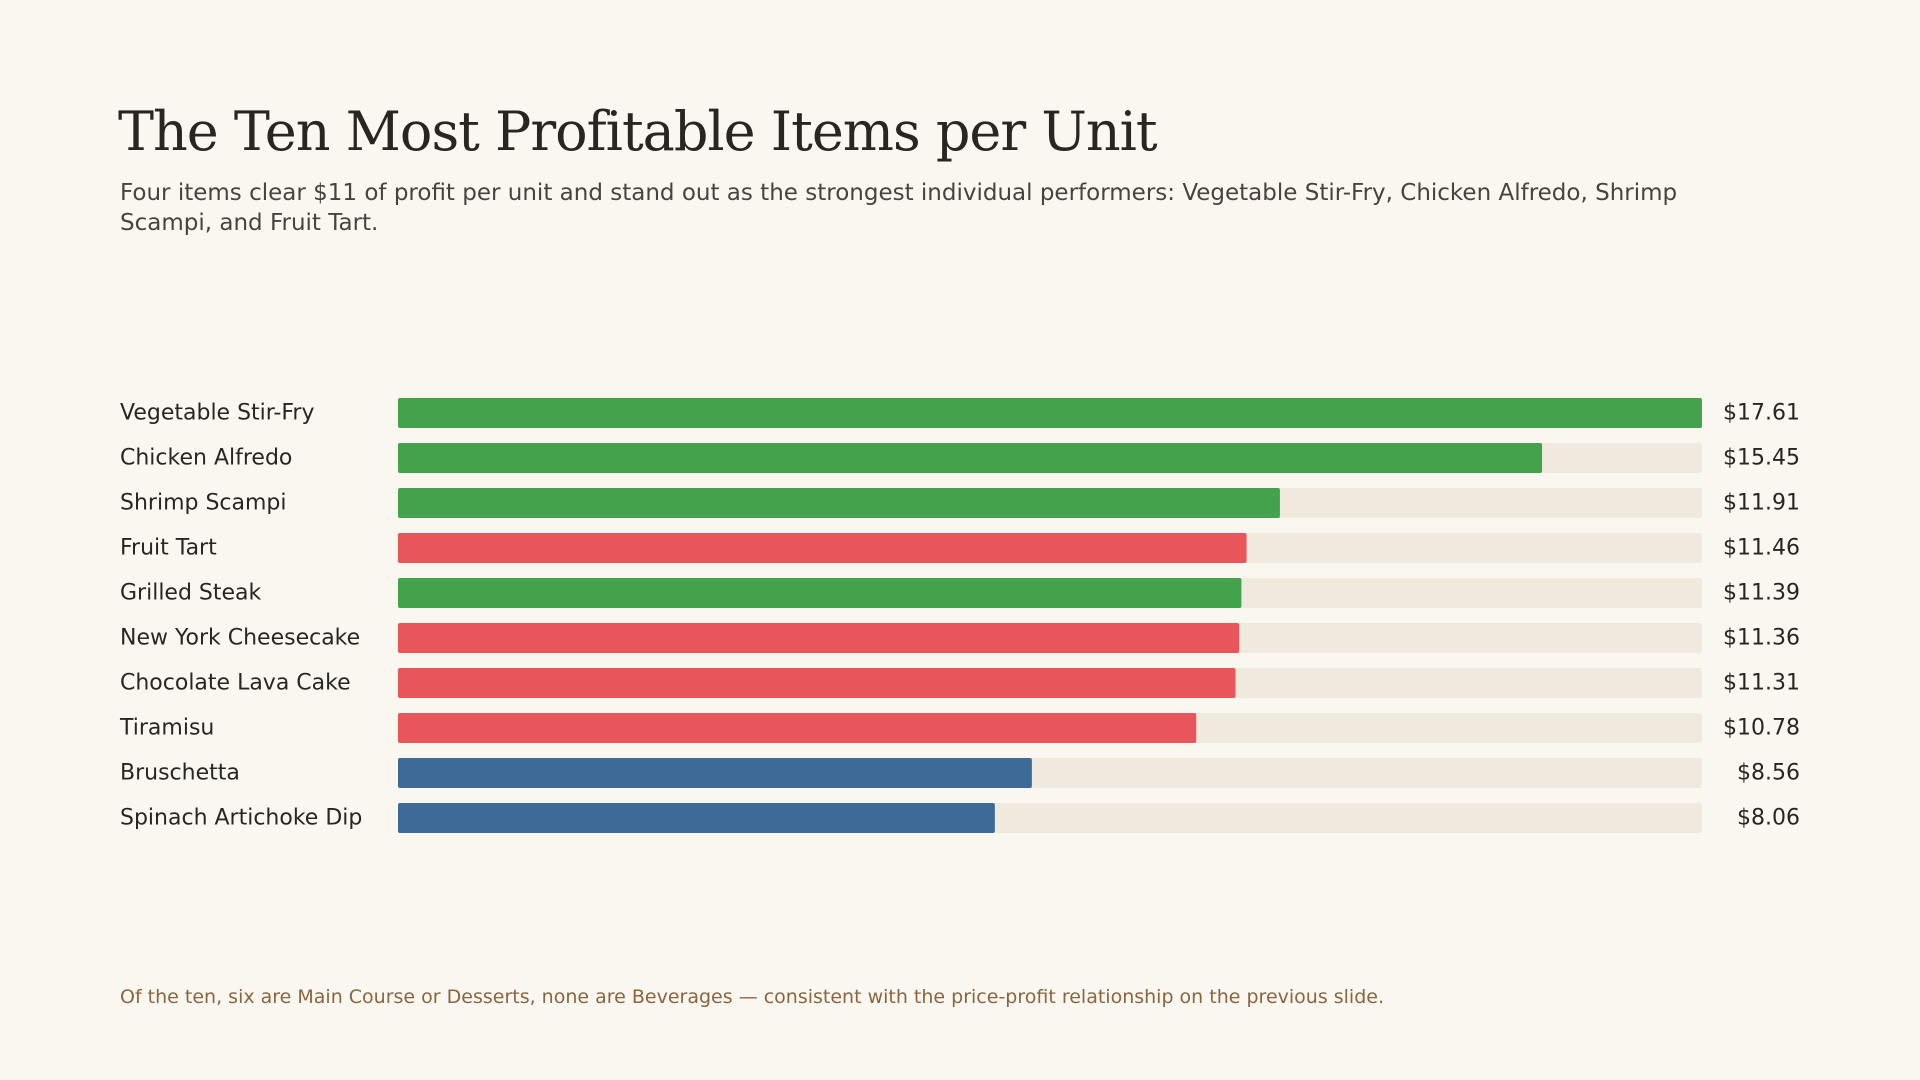 This screenshot has height=1080, width=1920. I want to click on category-label-chicken-alfredo: Chicken Alfredo, so click(206, 458).